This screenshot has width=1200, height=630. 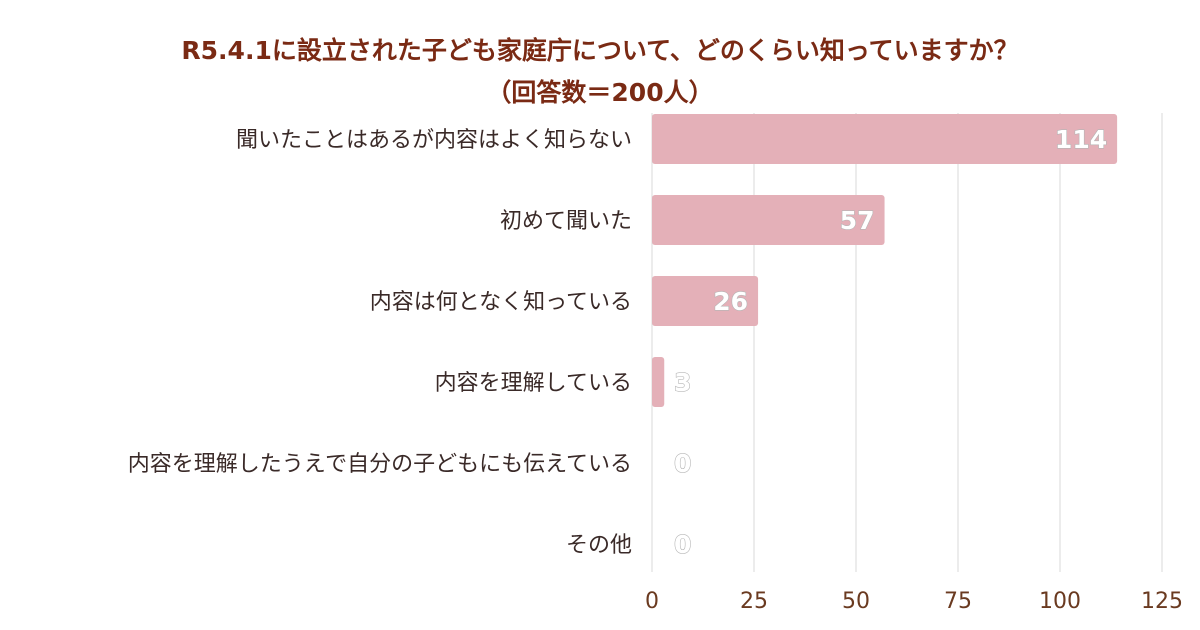 What do you see at coordinates (652, 601) in the screenshot?
I see `x-tick-label: 0` at bounding box center [652, 601].